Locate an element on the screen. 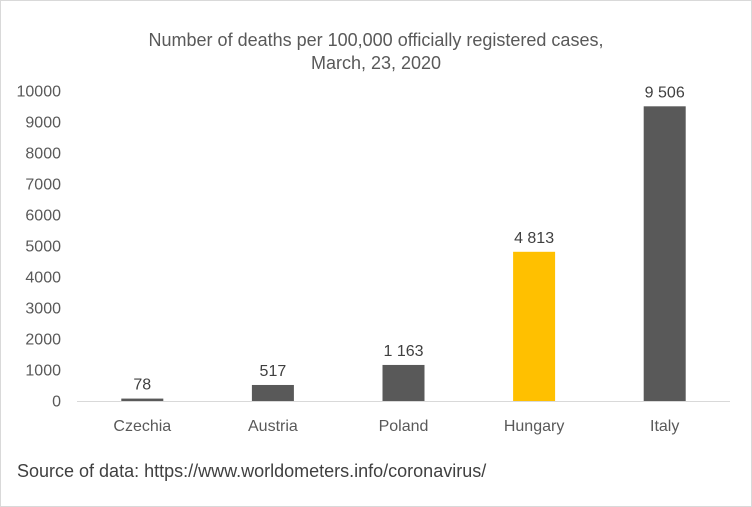 This screenshot has width=752, height=507. chart-title-line-2: March, 23, 2020 is located at coordinates (376, 63).